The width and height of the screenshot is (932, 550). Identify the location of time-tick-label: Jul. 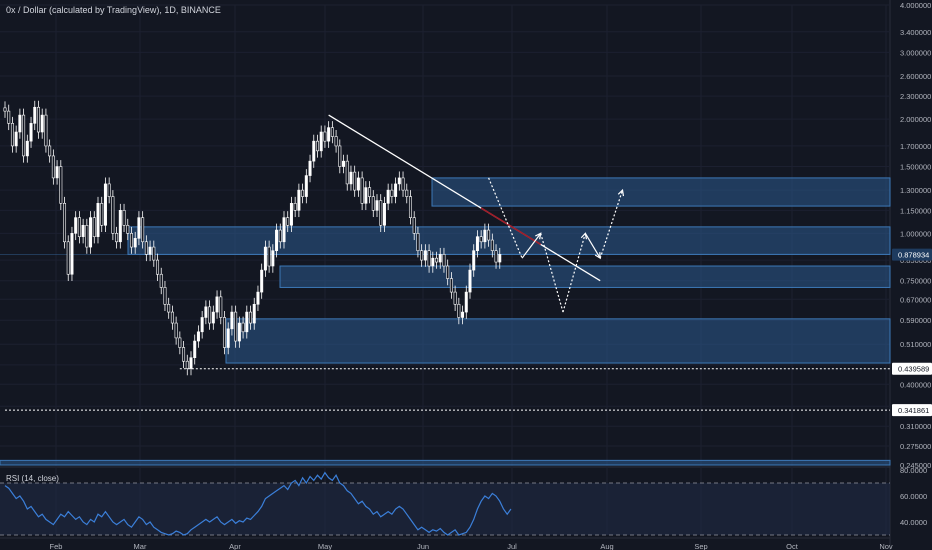
(512, 546).